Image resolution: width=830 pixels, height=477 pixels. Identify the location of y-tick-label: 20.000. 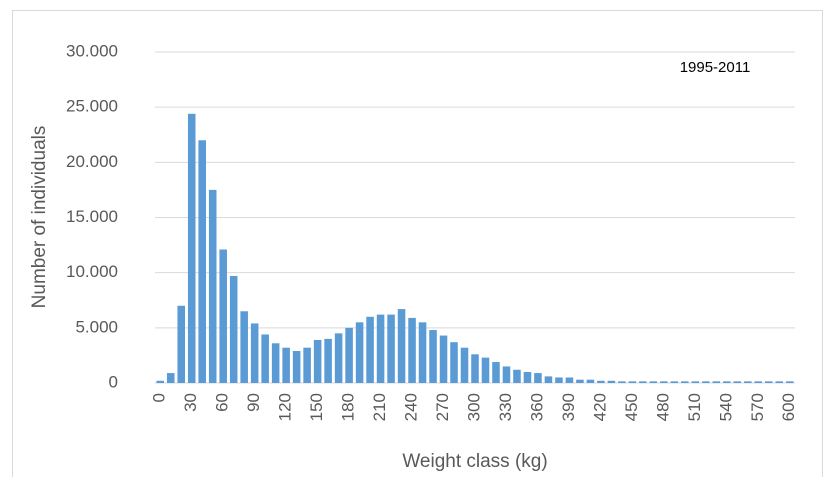
(92, 161).